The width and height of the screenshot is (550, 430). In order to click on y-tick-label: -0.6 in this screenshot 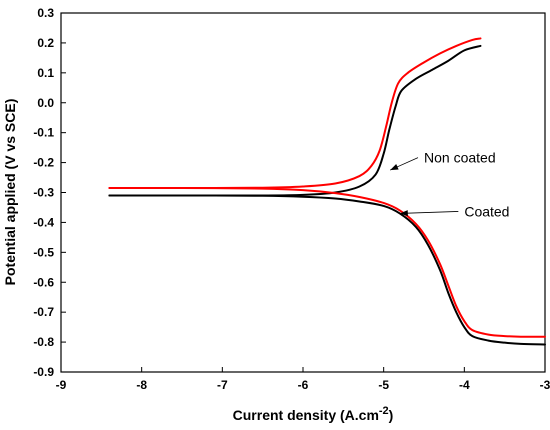, I will do `click(43, 282)`.